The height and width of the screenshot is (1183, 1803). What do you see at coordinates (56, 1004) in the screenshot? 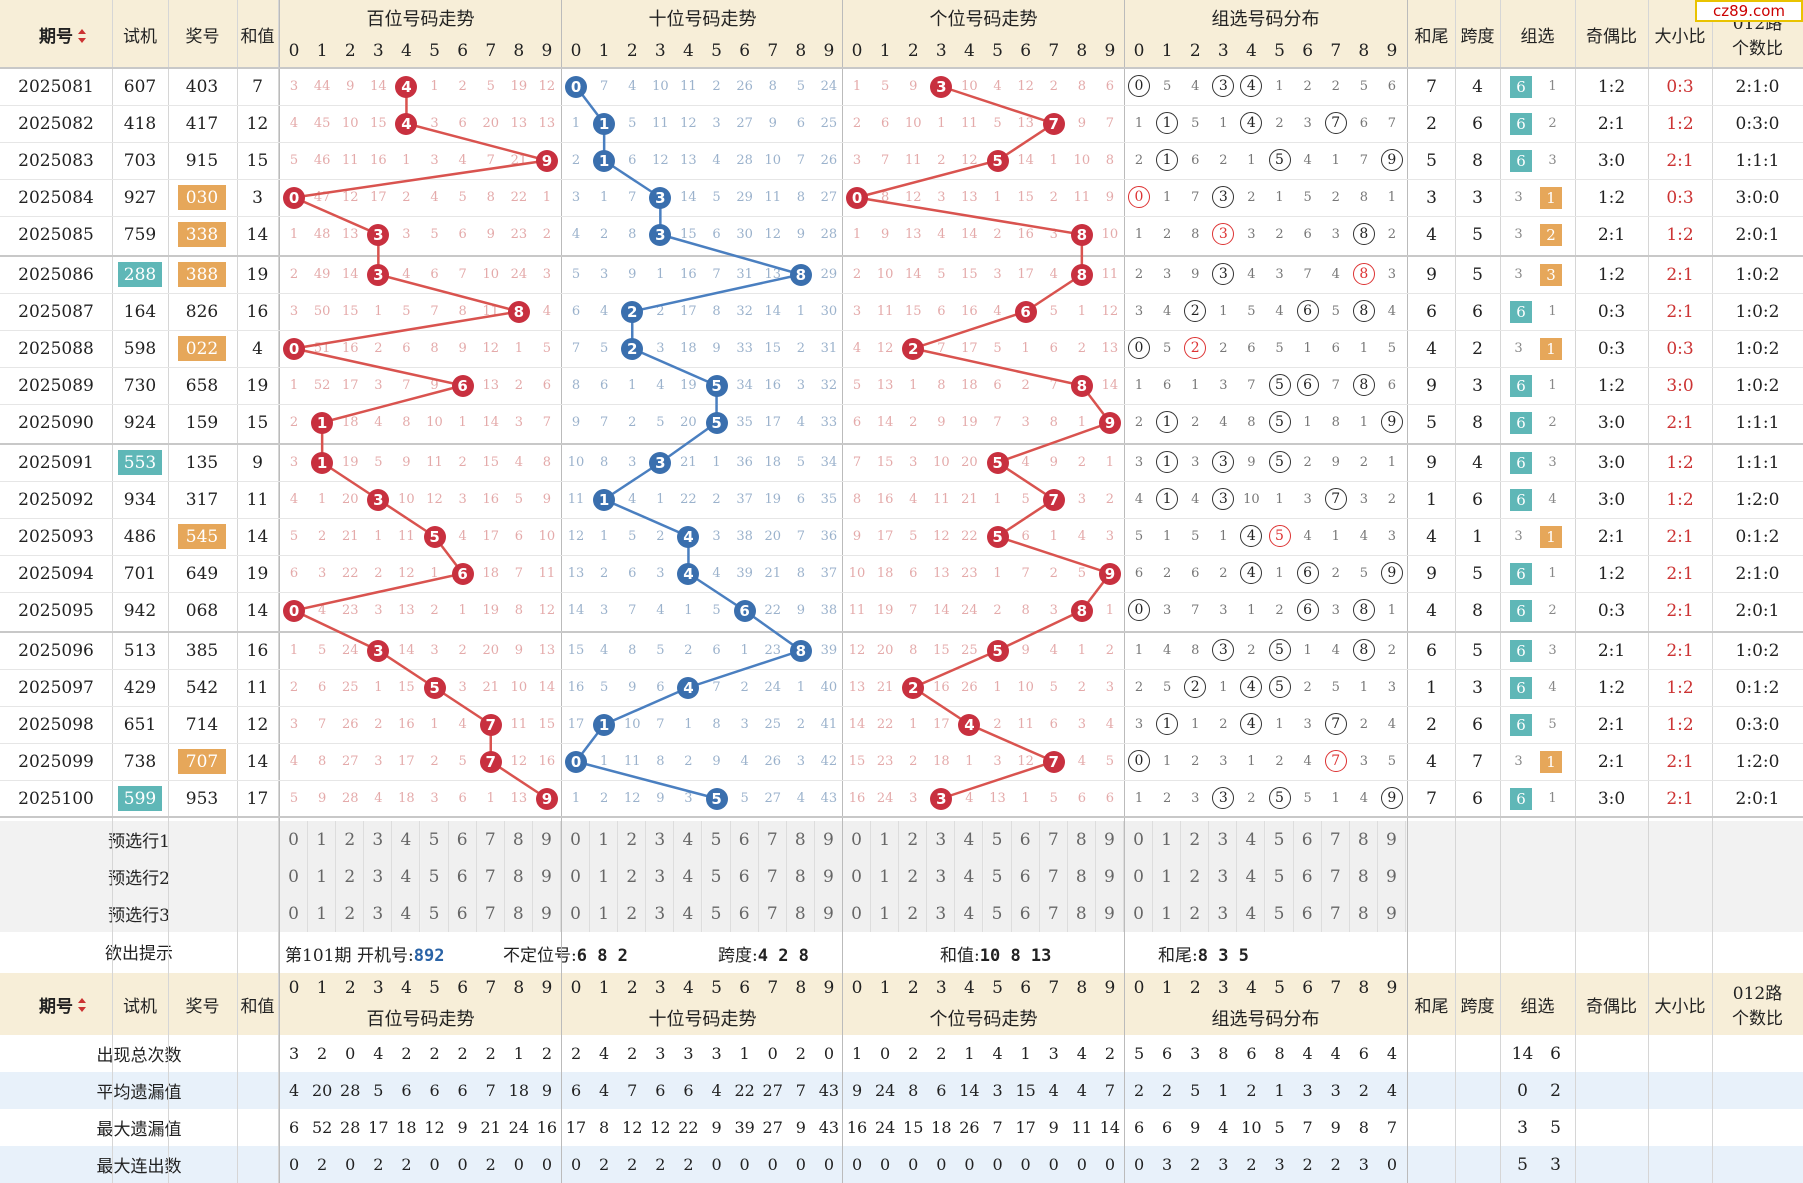
I see `footer-period: 期号` at bounding box center [56, 1004].